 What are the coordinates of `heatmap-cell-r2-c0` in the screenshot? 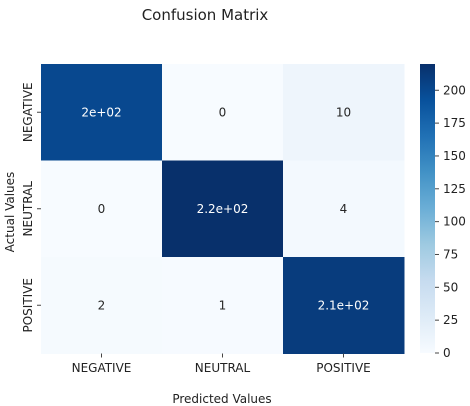 It's located at (102, 305).